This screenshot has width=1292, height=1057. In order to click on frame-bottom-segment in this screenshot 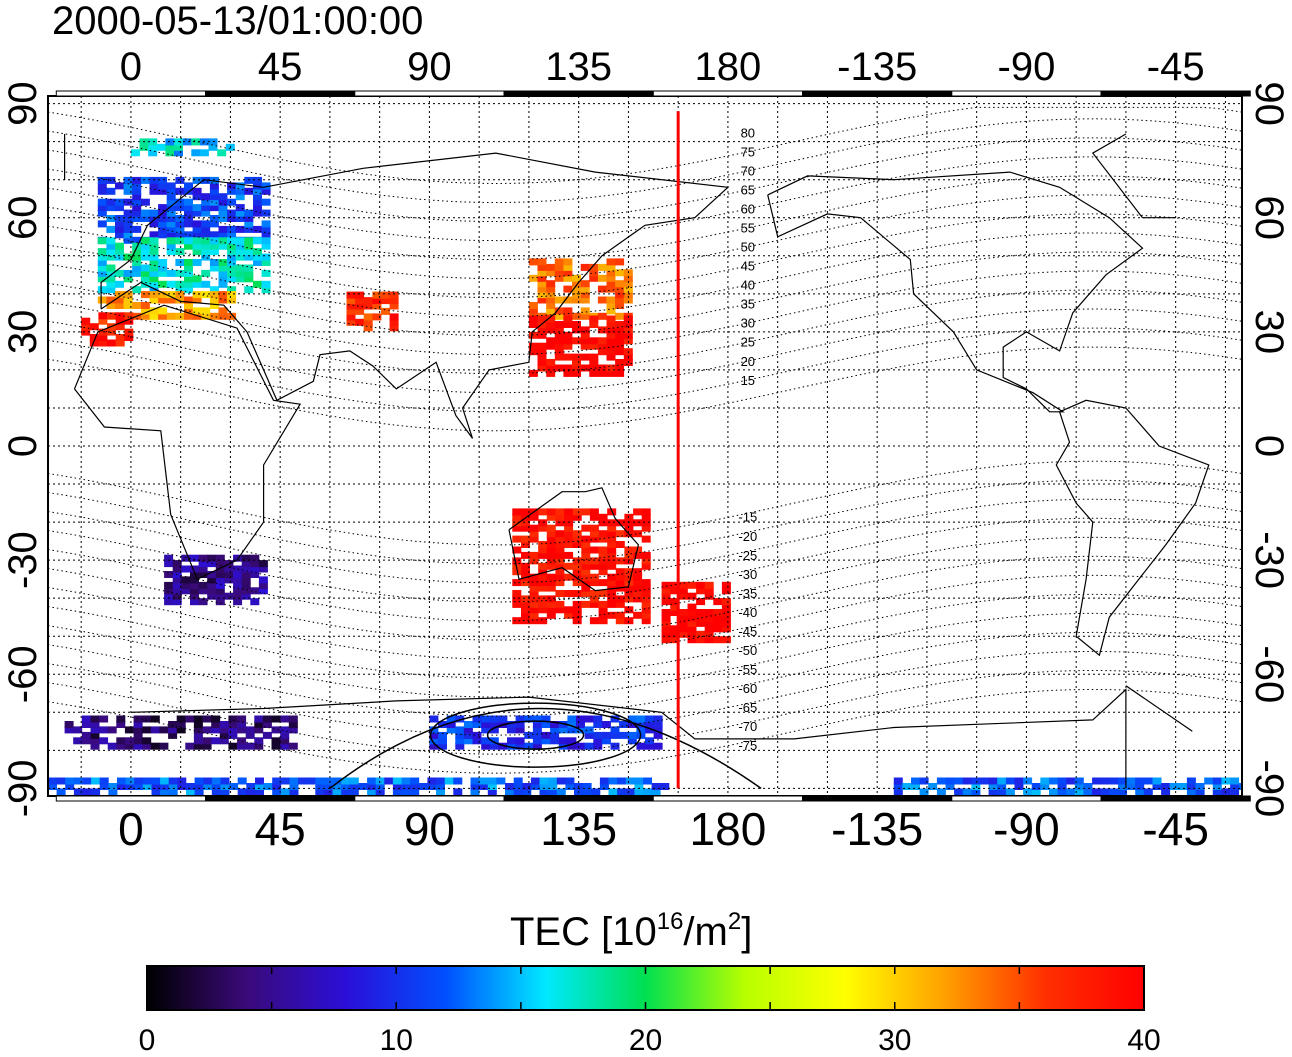, I will do `click(877, 798)`.